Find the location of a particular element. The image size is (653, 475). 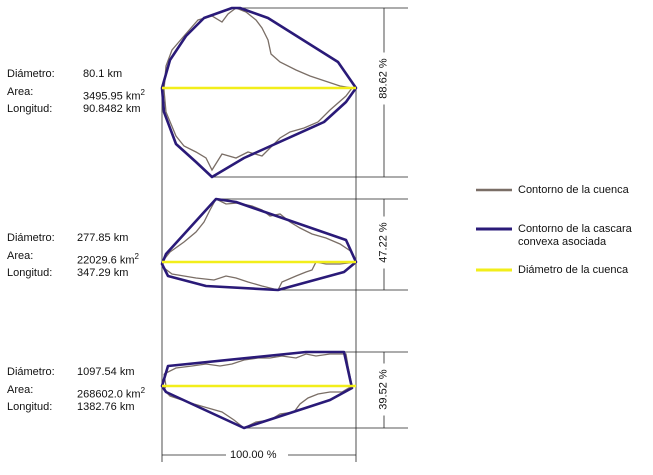

basin-2-hull is located at coordinates (259, 244).